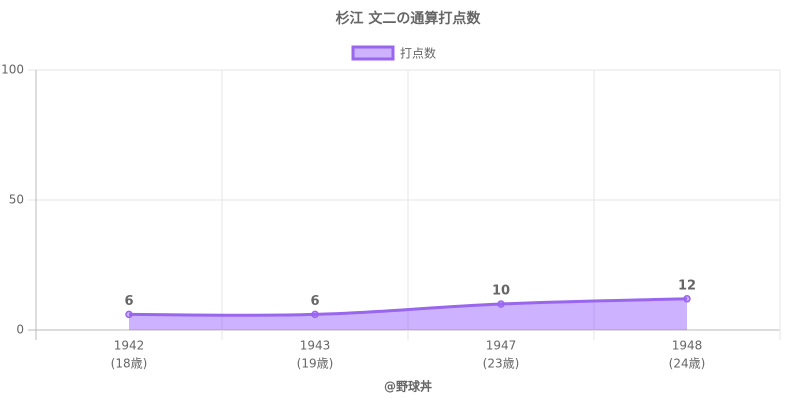 This screenshot has width=800, height=400. I want to click on y-tick-label: 0, so click(20, 330).